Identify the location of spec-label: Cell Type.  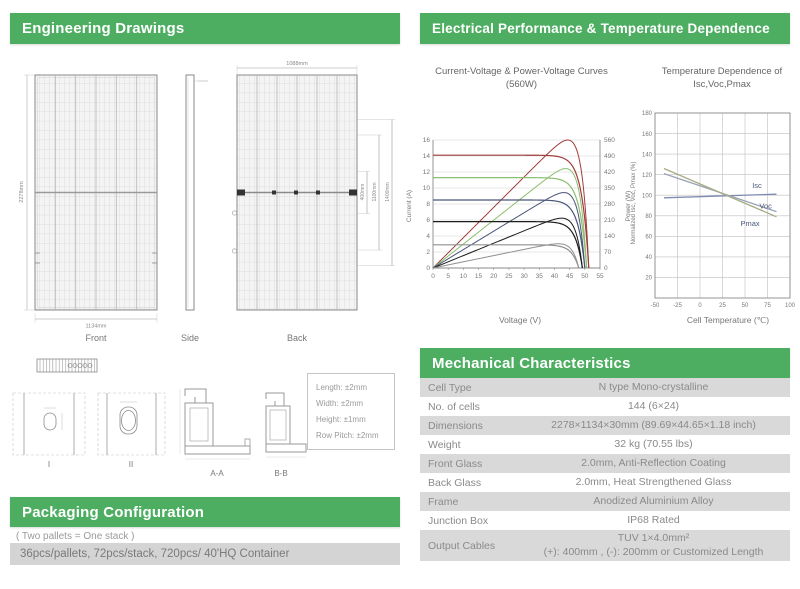
(450, 387).